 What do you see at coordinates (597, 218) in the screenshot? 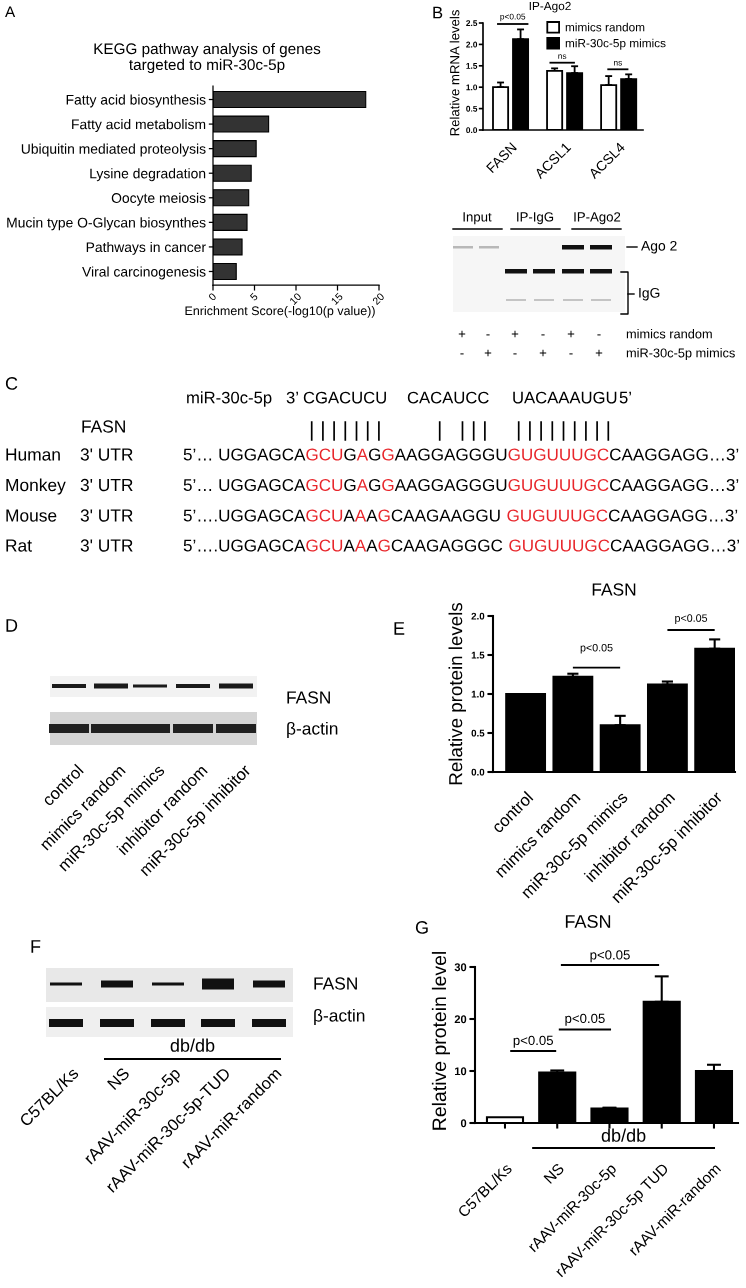
I see `text: IP-Ago2` at bounding box center [597, 218].